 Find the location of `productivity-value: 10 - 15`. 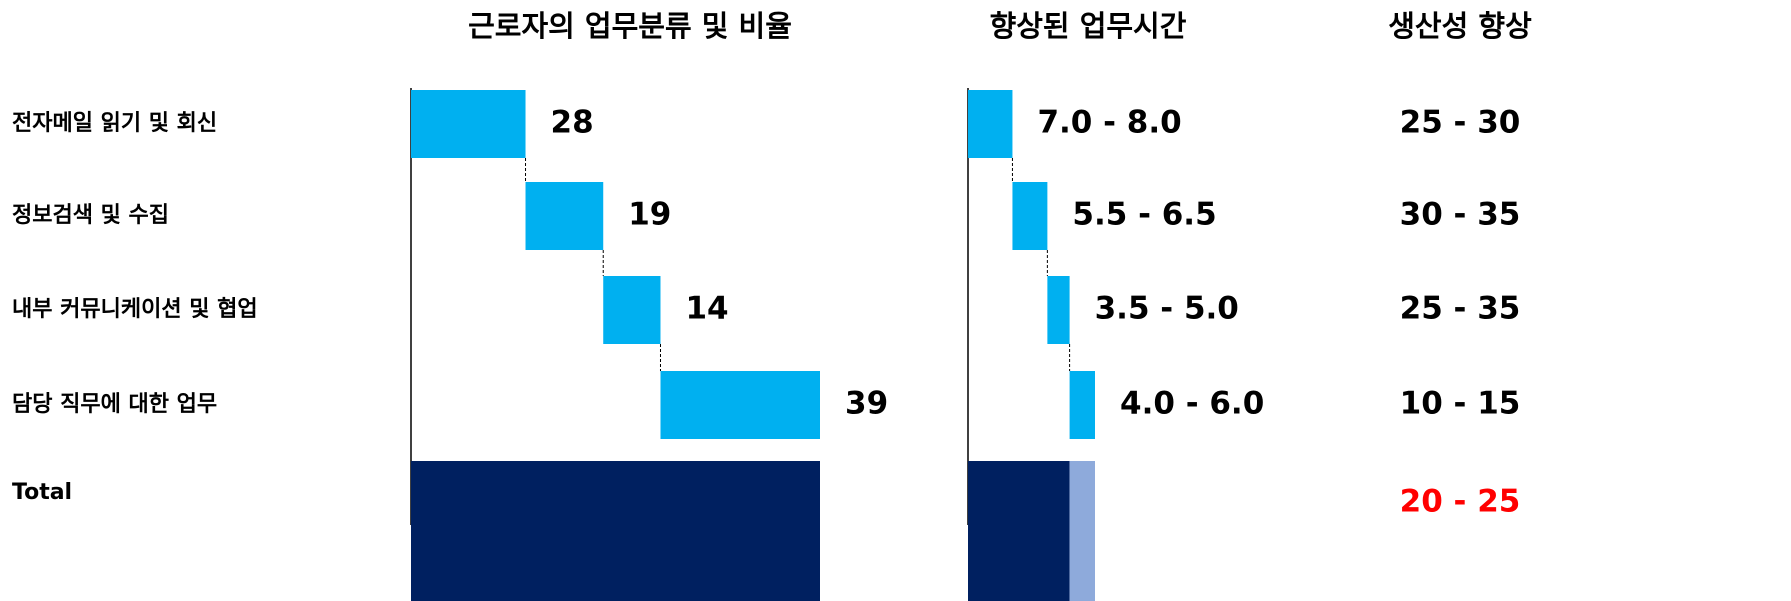

productivity-value: 10 - 15 is located at coordinates (1460, 404).